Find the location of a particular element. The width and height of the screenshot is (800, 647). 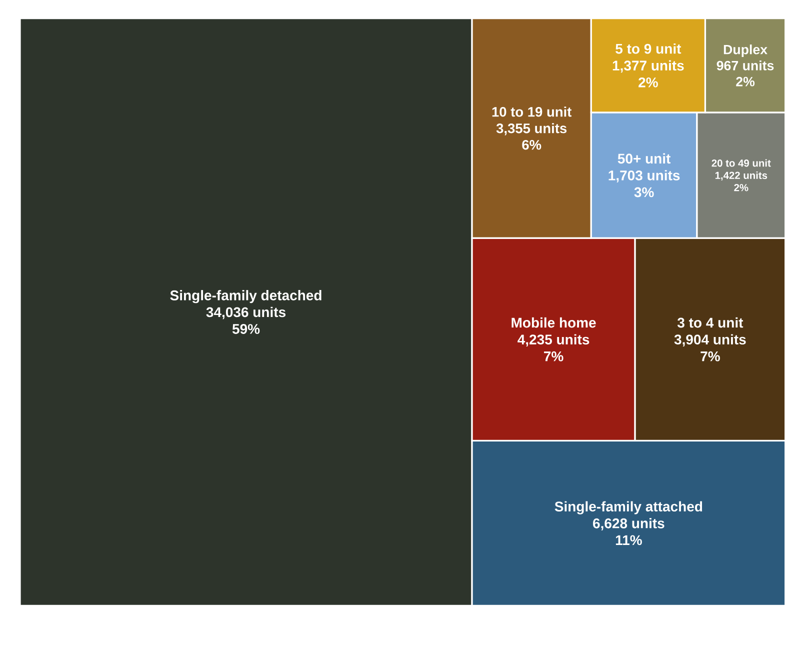

text: 59% is located at coordinates (246, 329).